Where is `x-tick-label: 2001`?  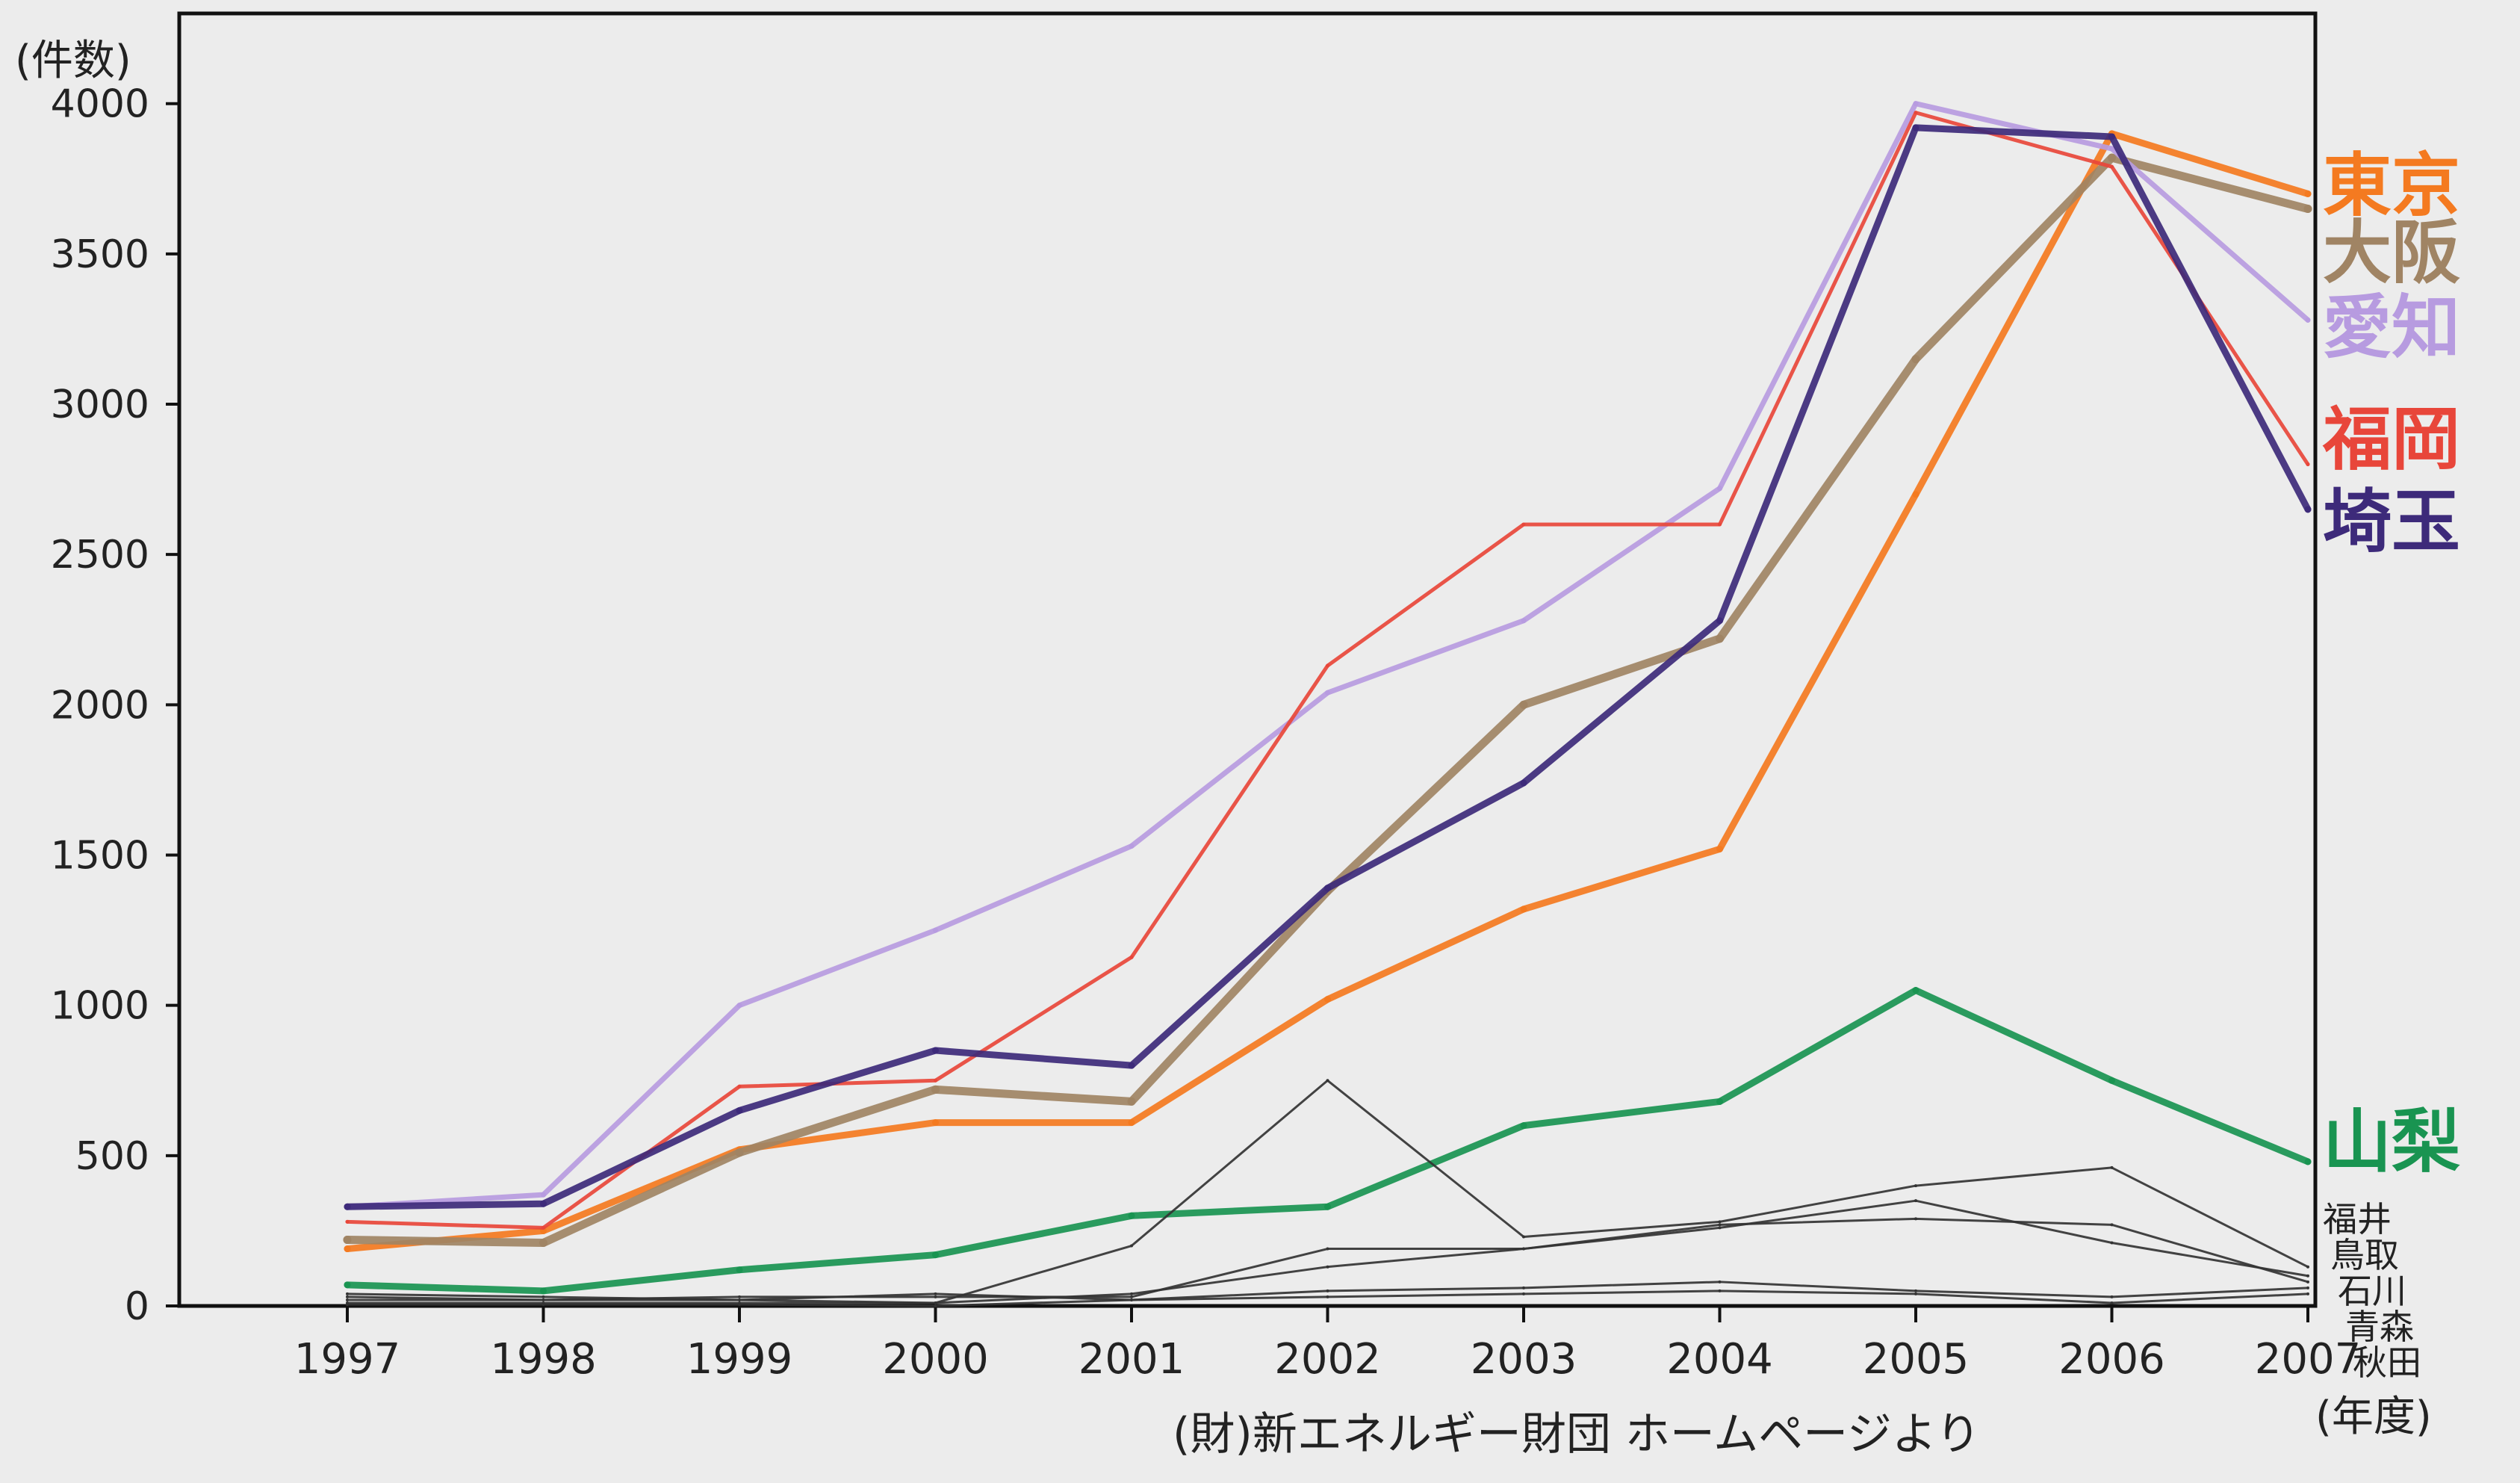
x-tick-label: 2001 is located at coordinates (1132, 1360).